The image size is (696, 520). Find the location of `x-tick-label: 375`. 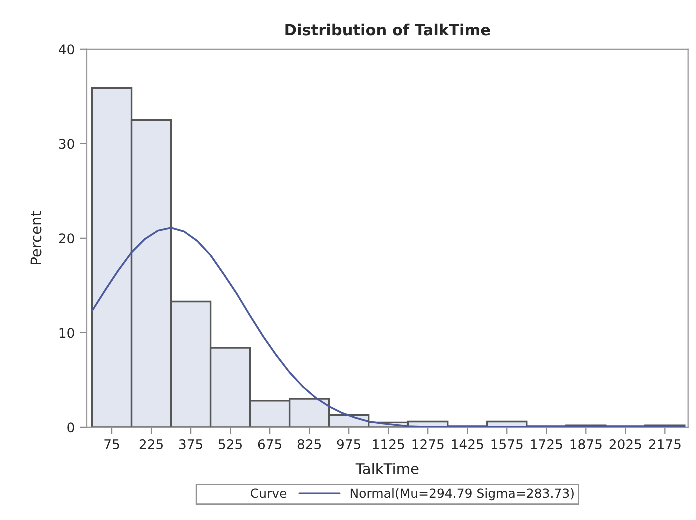

x-tick-label: 375 is located at coordinates (190, 444).